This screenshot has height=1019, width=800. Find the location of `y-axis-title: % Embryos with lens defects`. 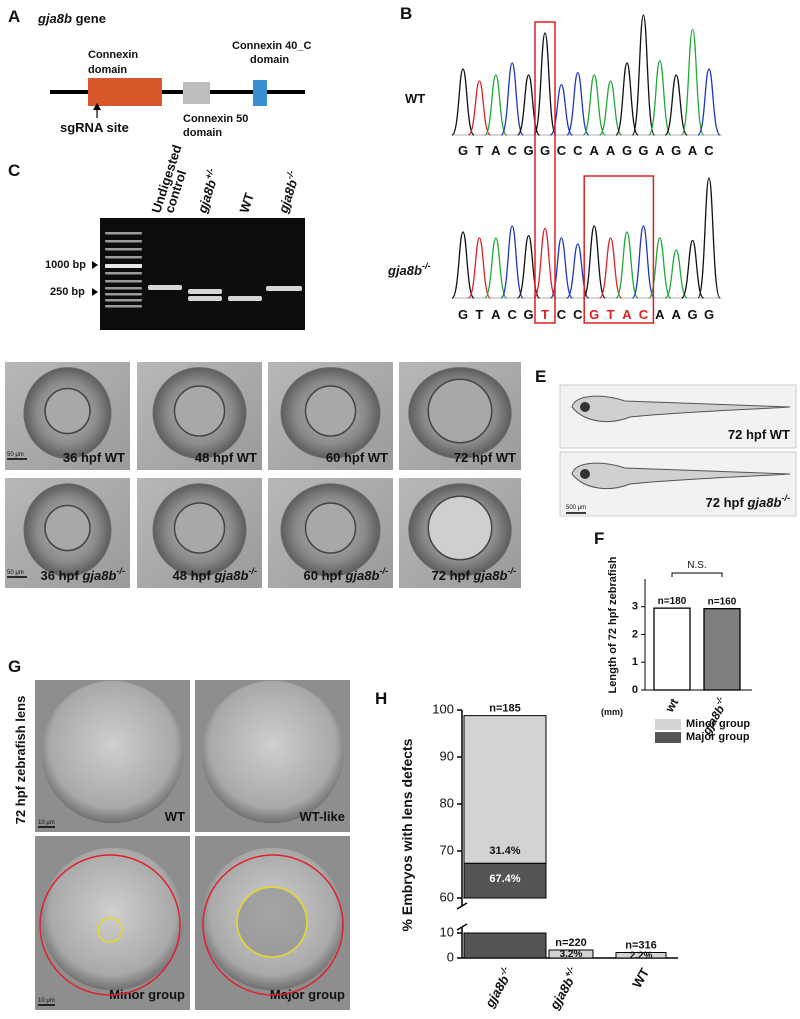

y-axis-title: % Embryos with lens defects is located at coordinates (407, 834).